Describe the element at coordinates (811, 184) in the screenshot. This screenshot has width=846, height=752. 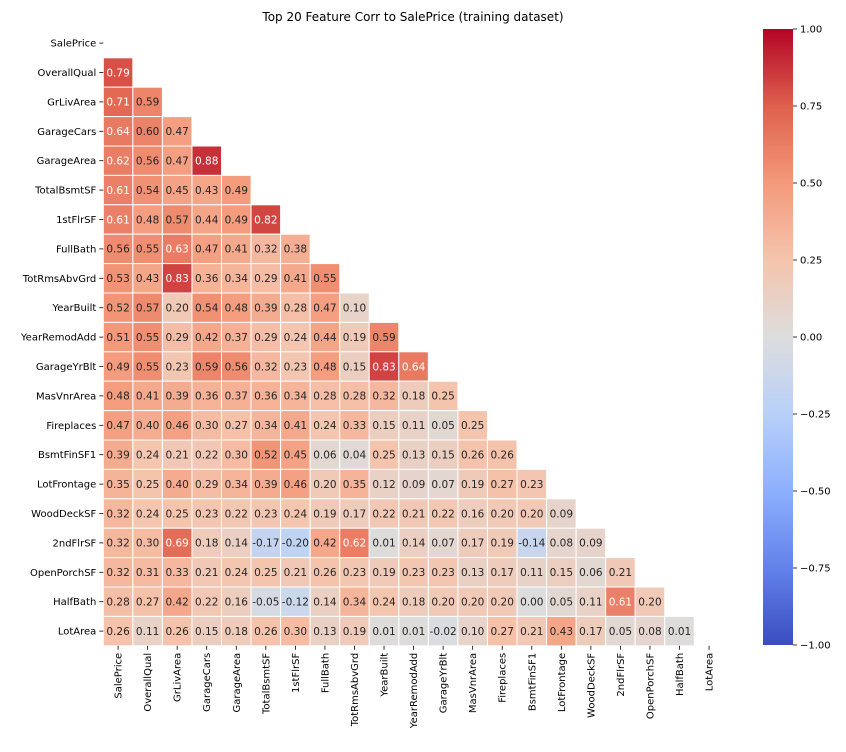
I see `colorbar-tick-label: 0.50` at that location.